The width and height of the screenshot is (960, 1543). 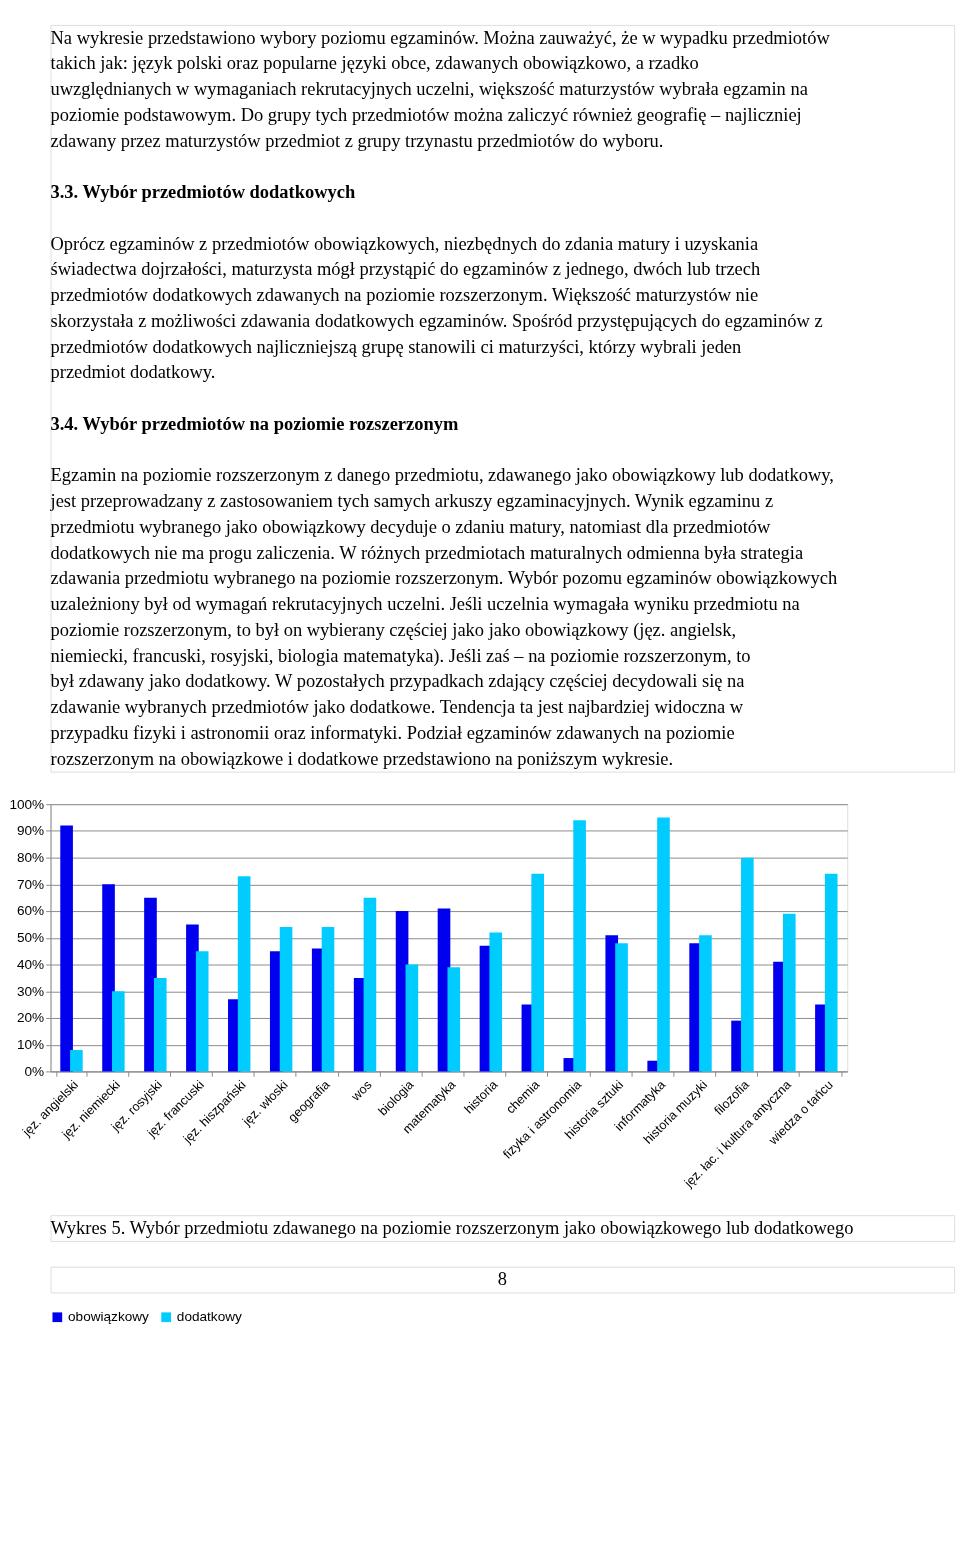 What do you see at coordinates (30, 911) in the screenshot?
I see `y-tick-label: 60%` at bounding box center [30, 911].